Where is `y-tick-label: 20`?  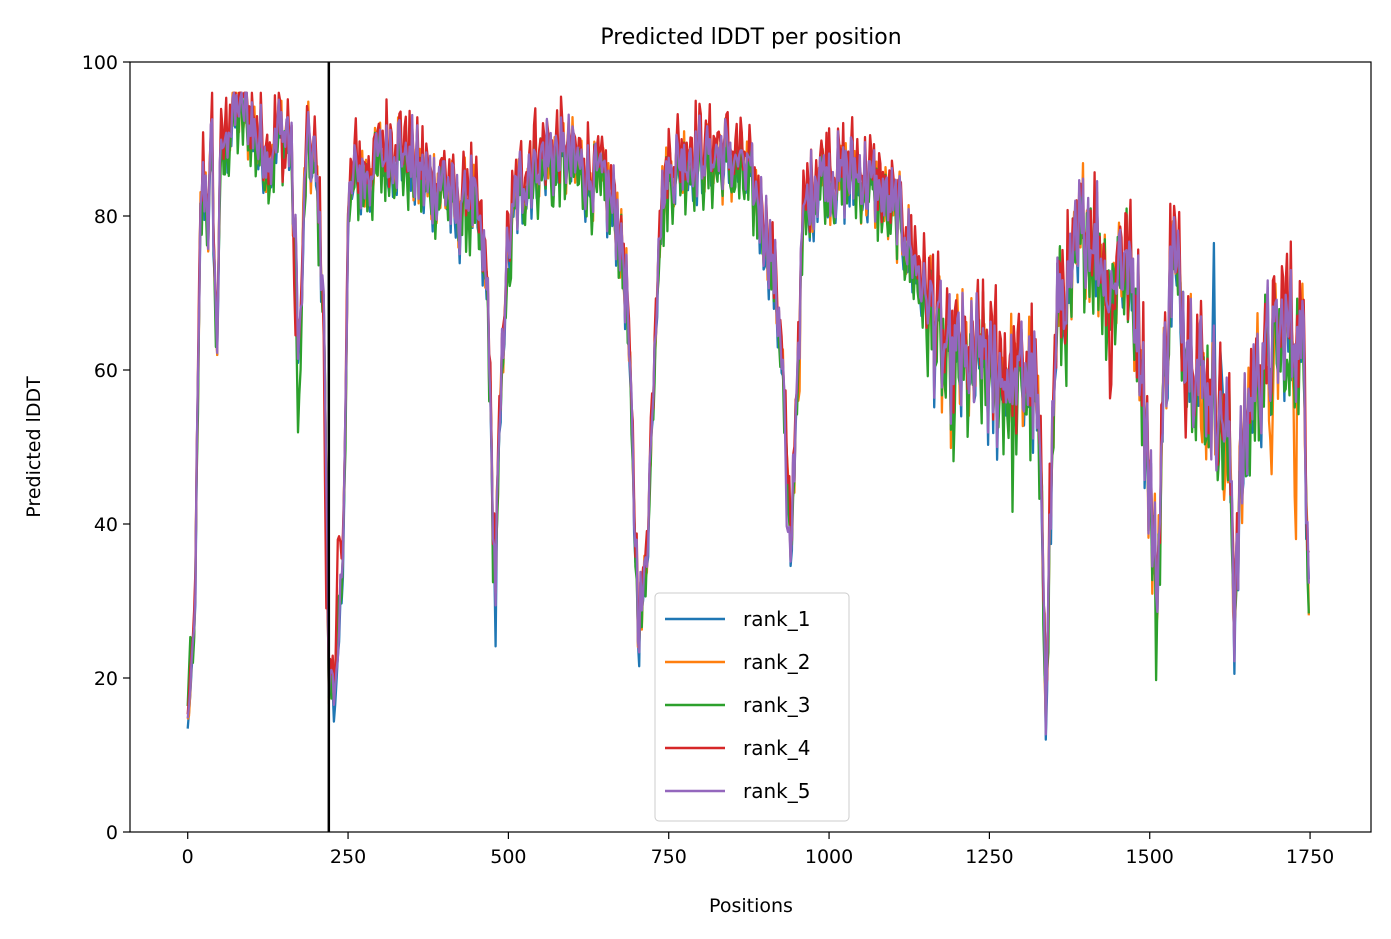 y-tick-label: 20 is located at coordinates (106, 679).